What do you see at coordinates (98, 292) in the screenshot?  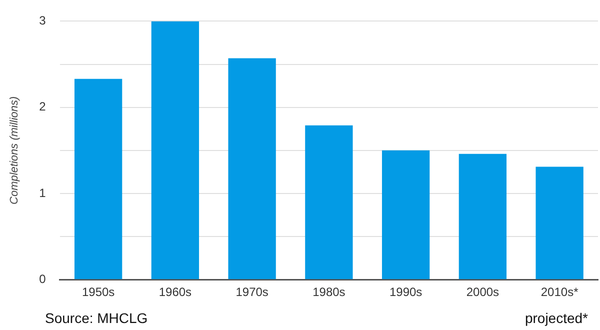 I see `x-tick-label: 1950s` at bounding box center [98, 292].